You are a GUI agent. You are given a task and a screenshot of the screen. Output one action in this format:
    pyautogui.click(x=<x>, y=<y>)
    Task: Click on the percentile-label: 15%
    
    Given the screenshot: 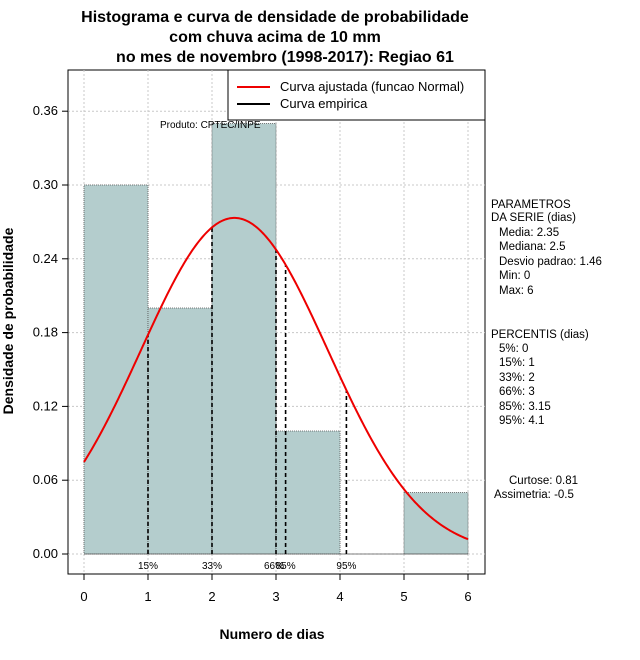 What is the action you would take?
    pyautogui.click(x=148, y=566)
    